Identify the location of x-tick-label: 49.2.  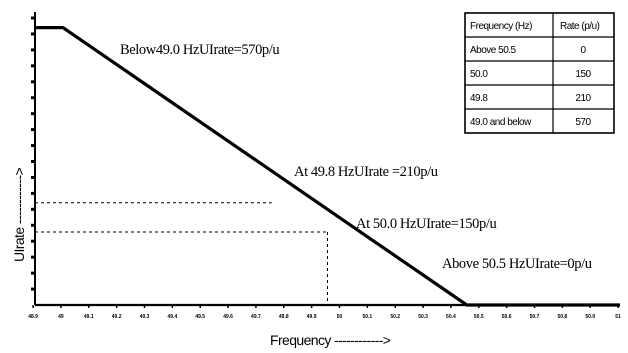
(117, 317).